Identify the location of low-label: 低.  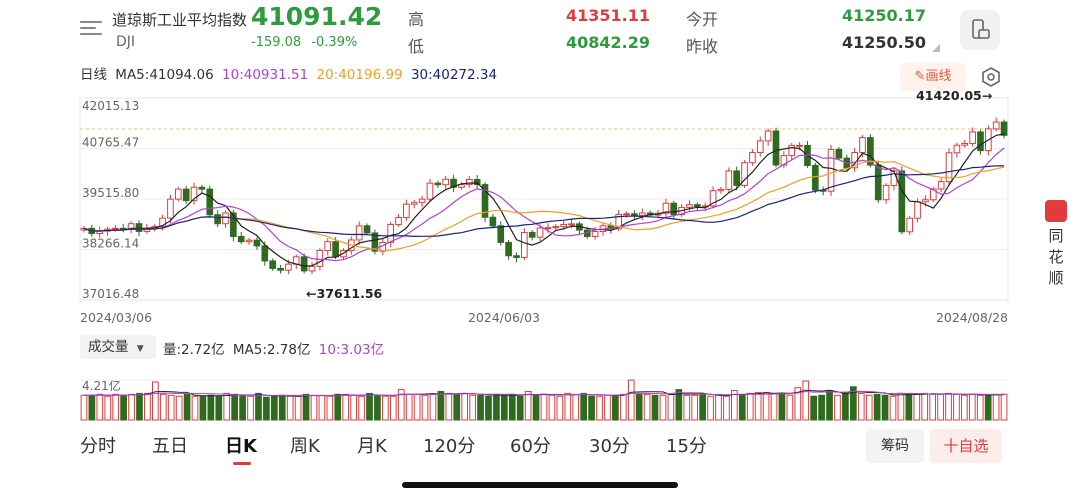
(416, 46).